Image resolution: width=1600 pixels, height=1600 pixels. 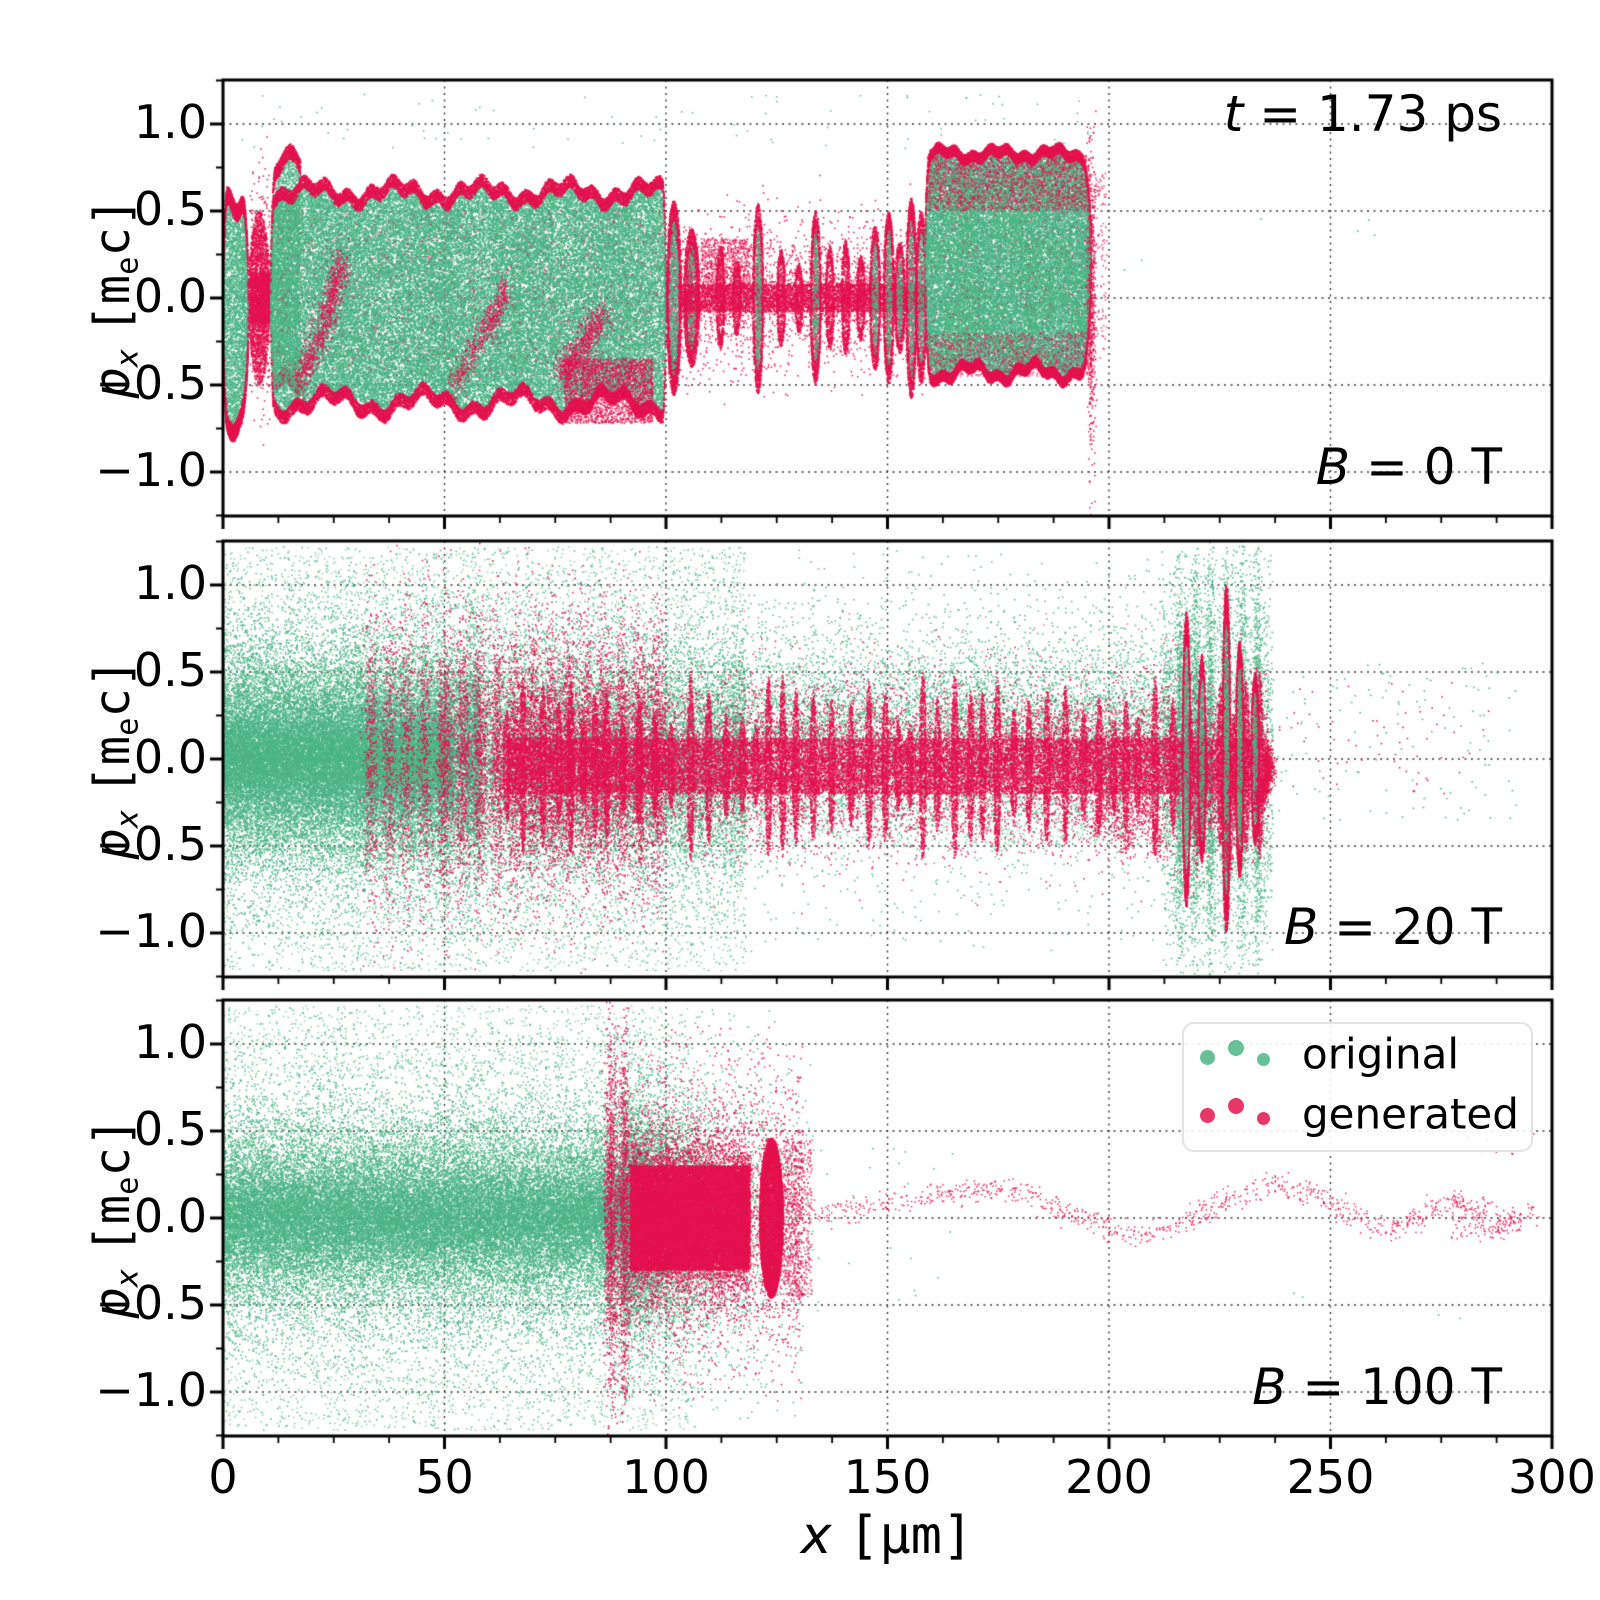 I want to click on x-tick-label: 250, so click(x=1330, y=1477).